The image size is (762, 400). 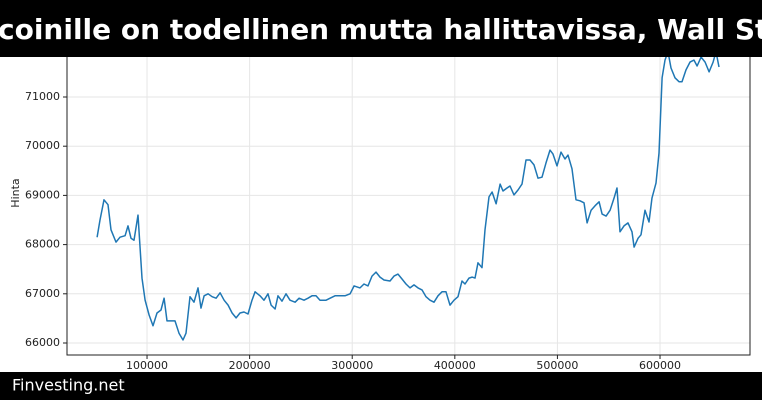 I want to click on y-tick-label: 69000, so click(x=42, y=194).